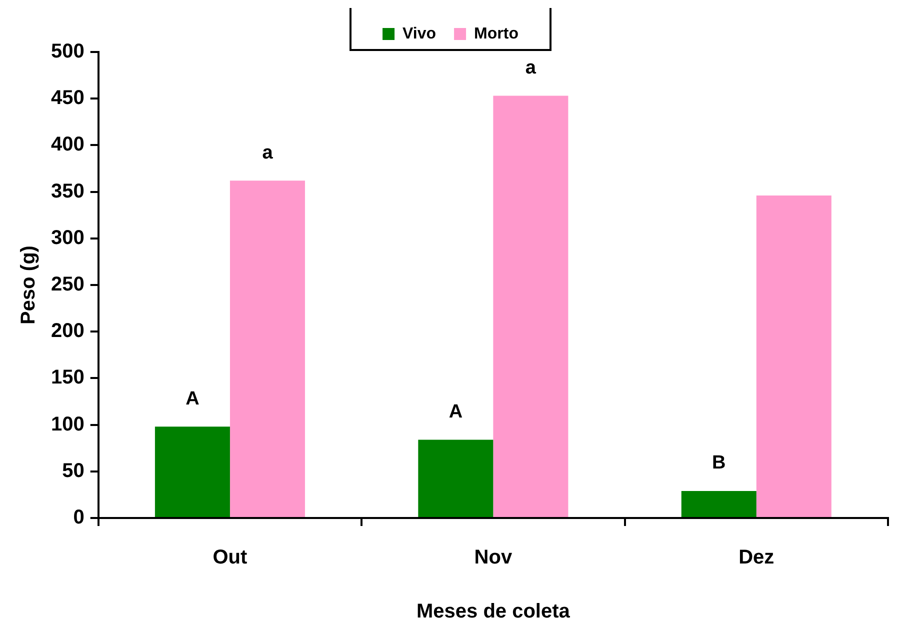  Describe the element at coordinates (230, 557) in the screenshot. I see `x-tick-label: Out` at that location.